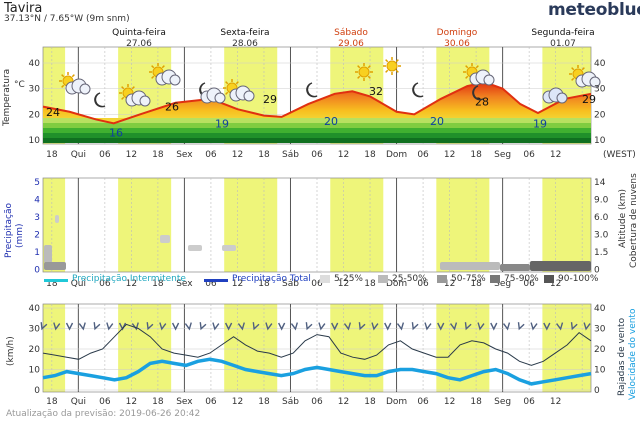 This screenshot has height=424, width=640. I want to click on precip-ytick: 1, so click(37, 253).